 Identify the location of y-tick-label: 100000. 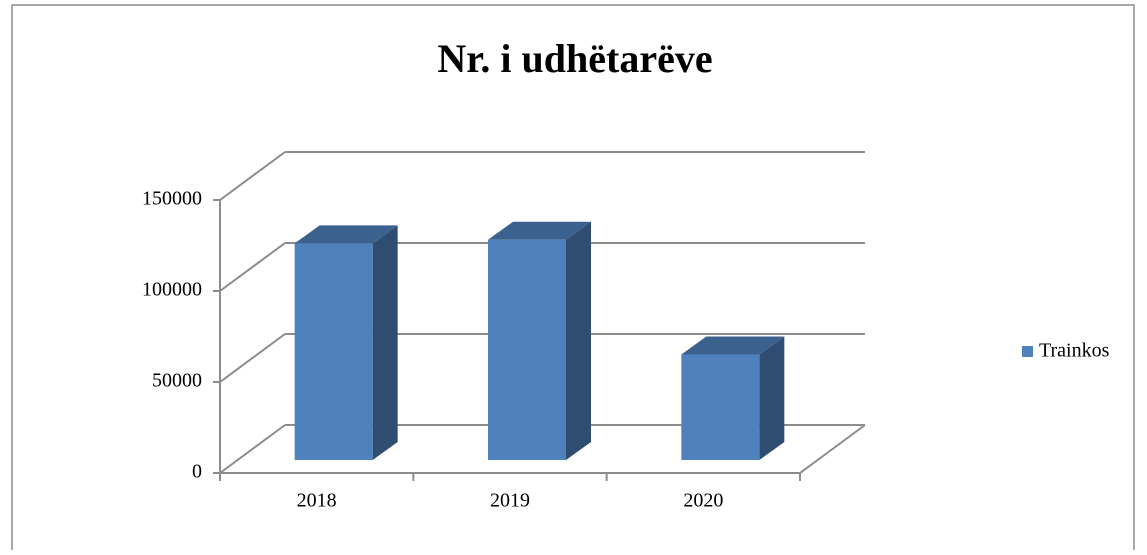
(172, 290).